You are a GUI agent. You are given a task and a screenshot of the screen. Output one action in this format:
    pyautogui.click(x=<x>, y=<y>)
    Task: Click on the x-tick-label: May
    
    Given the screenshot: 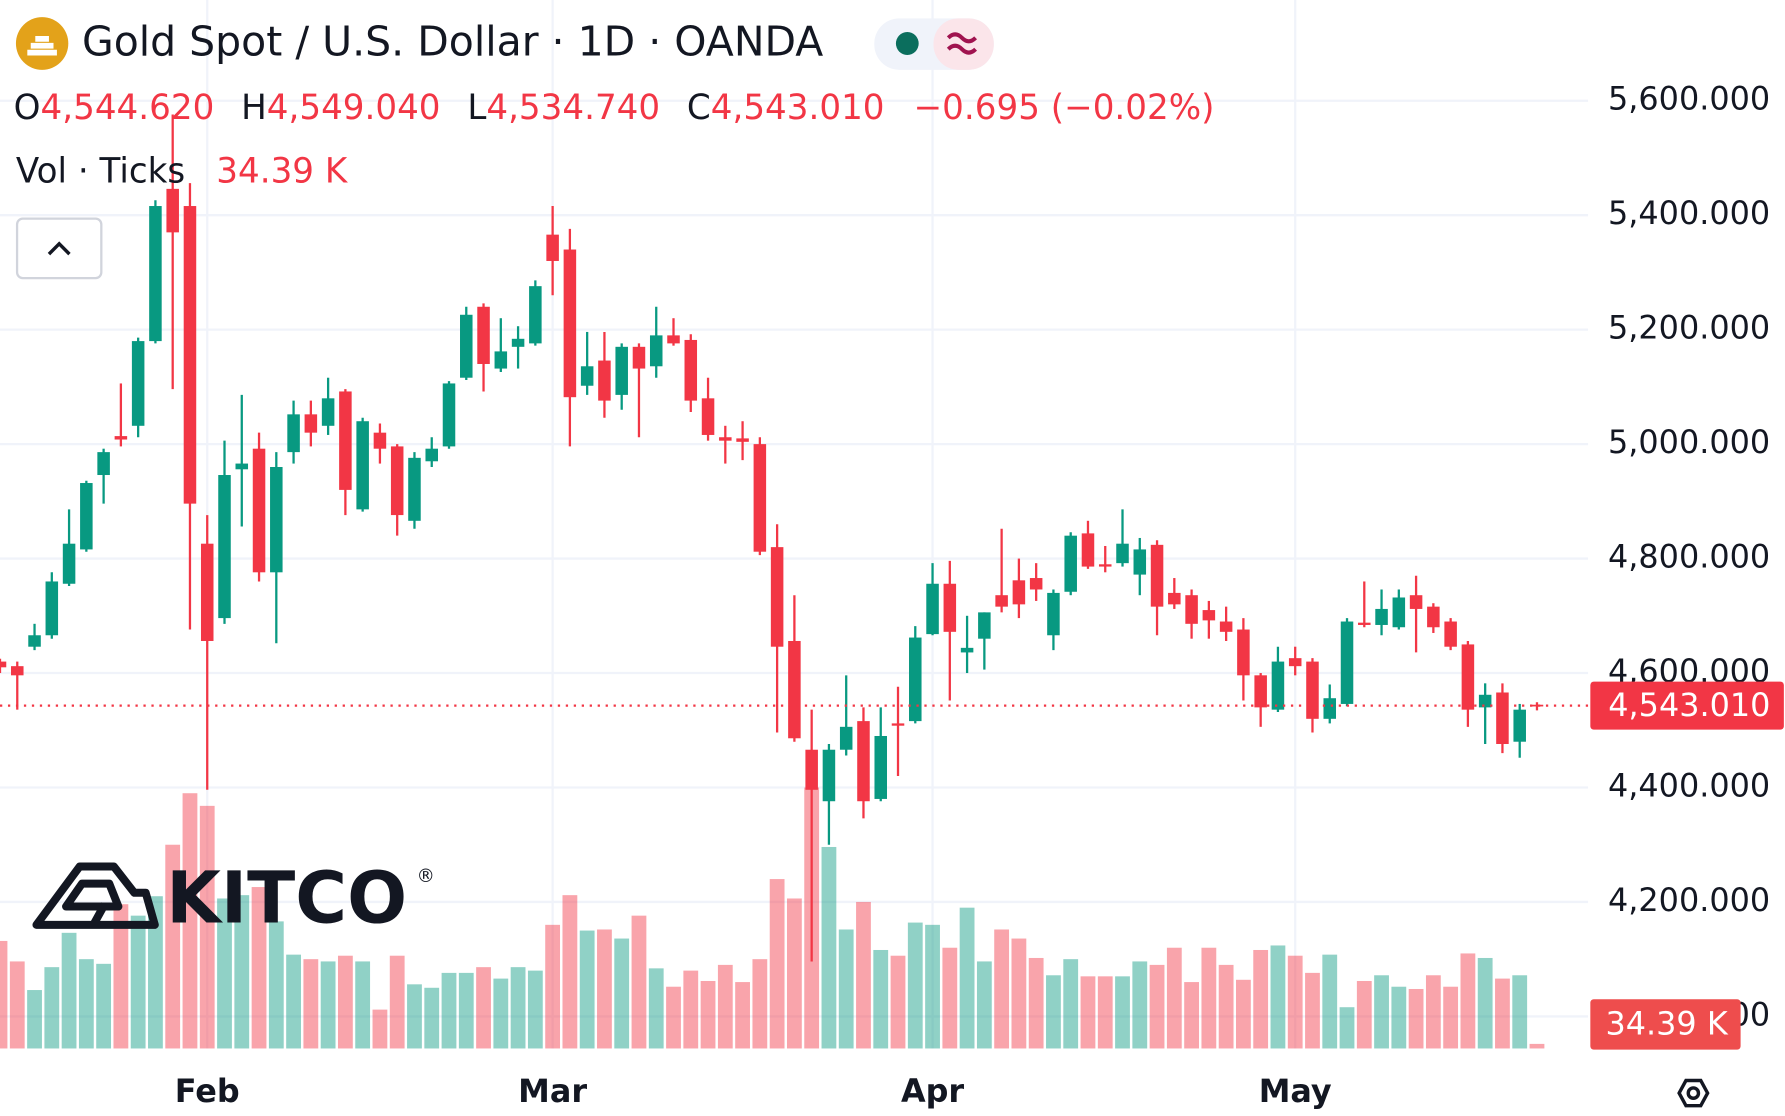 What is the action you would take?
    pyautogui.click(x=1295, y=1091)
    